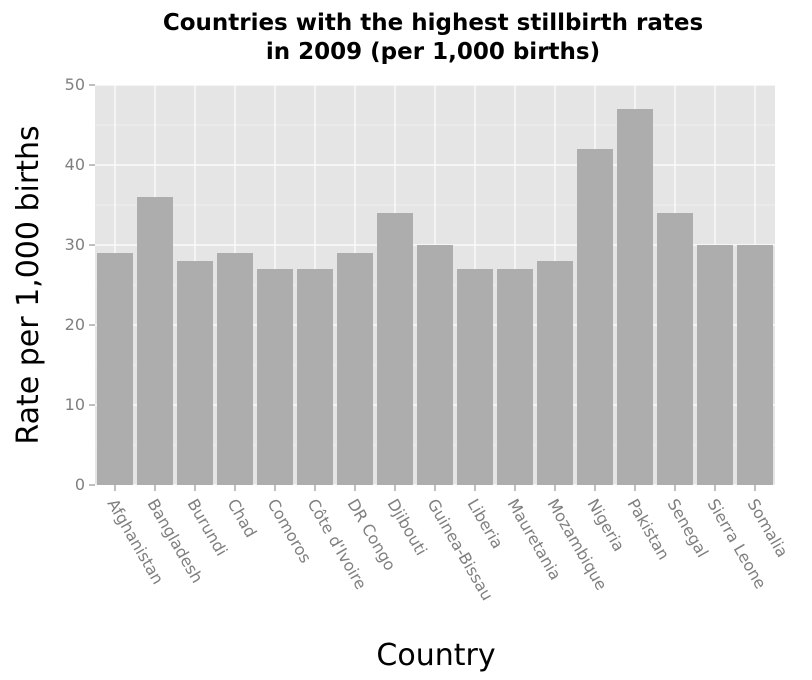 This screenshot has height=680, width=812. I want to click on y-tick-label-5: 50, so click(75, 84).